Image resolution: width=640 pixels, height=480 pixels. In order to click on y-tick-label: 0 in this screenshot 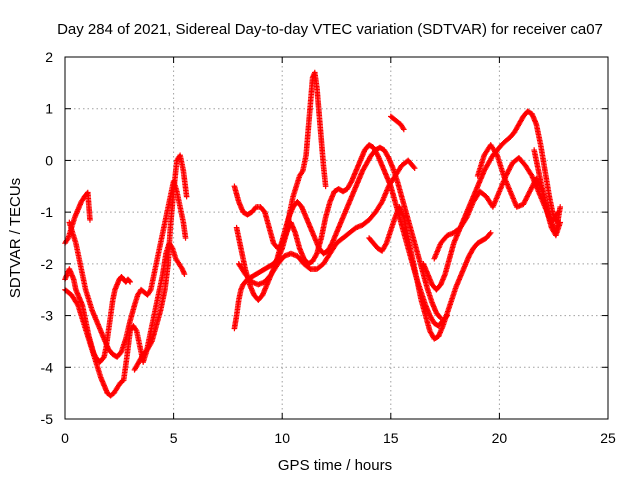, I will do `click(49, 160)`.